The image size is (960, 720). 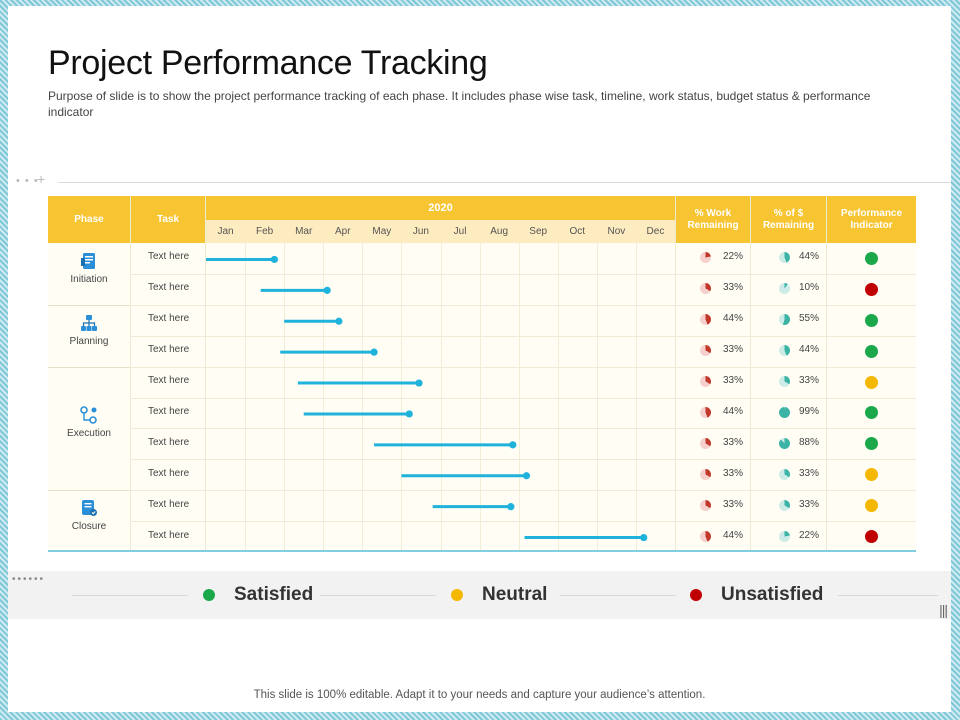 What do you see at coordinates (440, 231) in the screenshot?
I see `header-months: Jan Feb Mar Apr May Jun Jul Aug Sep Oct Nov Dec` at bounding box center [440, 231].